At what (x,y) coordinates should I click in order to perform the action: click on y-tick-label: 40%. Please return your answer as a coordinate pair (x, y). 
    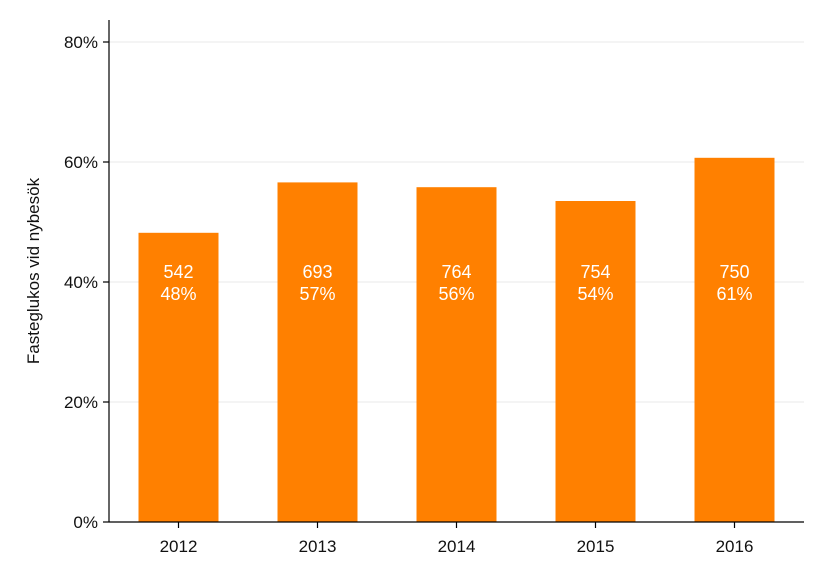
    Looking at the image, I should click on (81, 282).